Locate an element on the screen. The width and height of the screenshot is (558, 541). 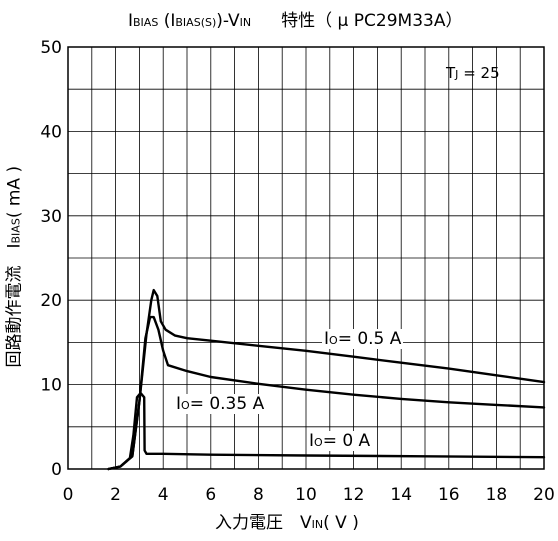
annotation-value: = 0 A is located at coordinates (346, 441).